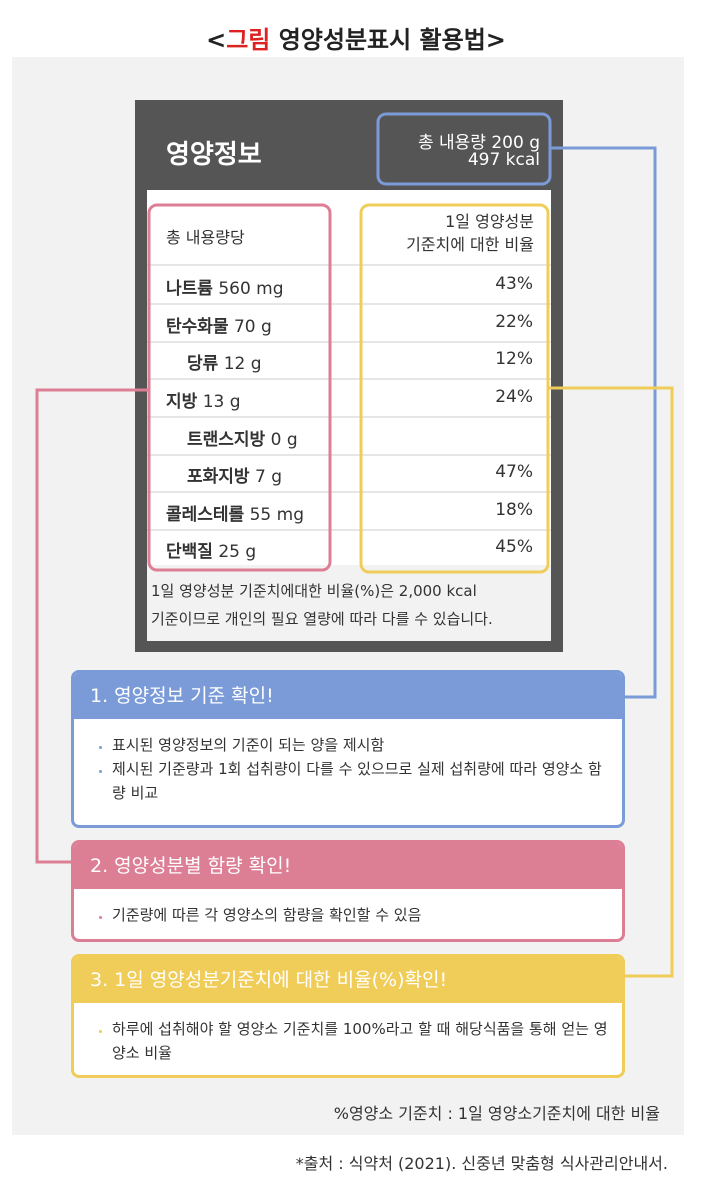 This screenshot has width=712, height=1194. I want to click on nutrient-amount: 560 mg, so click(251, 289).